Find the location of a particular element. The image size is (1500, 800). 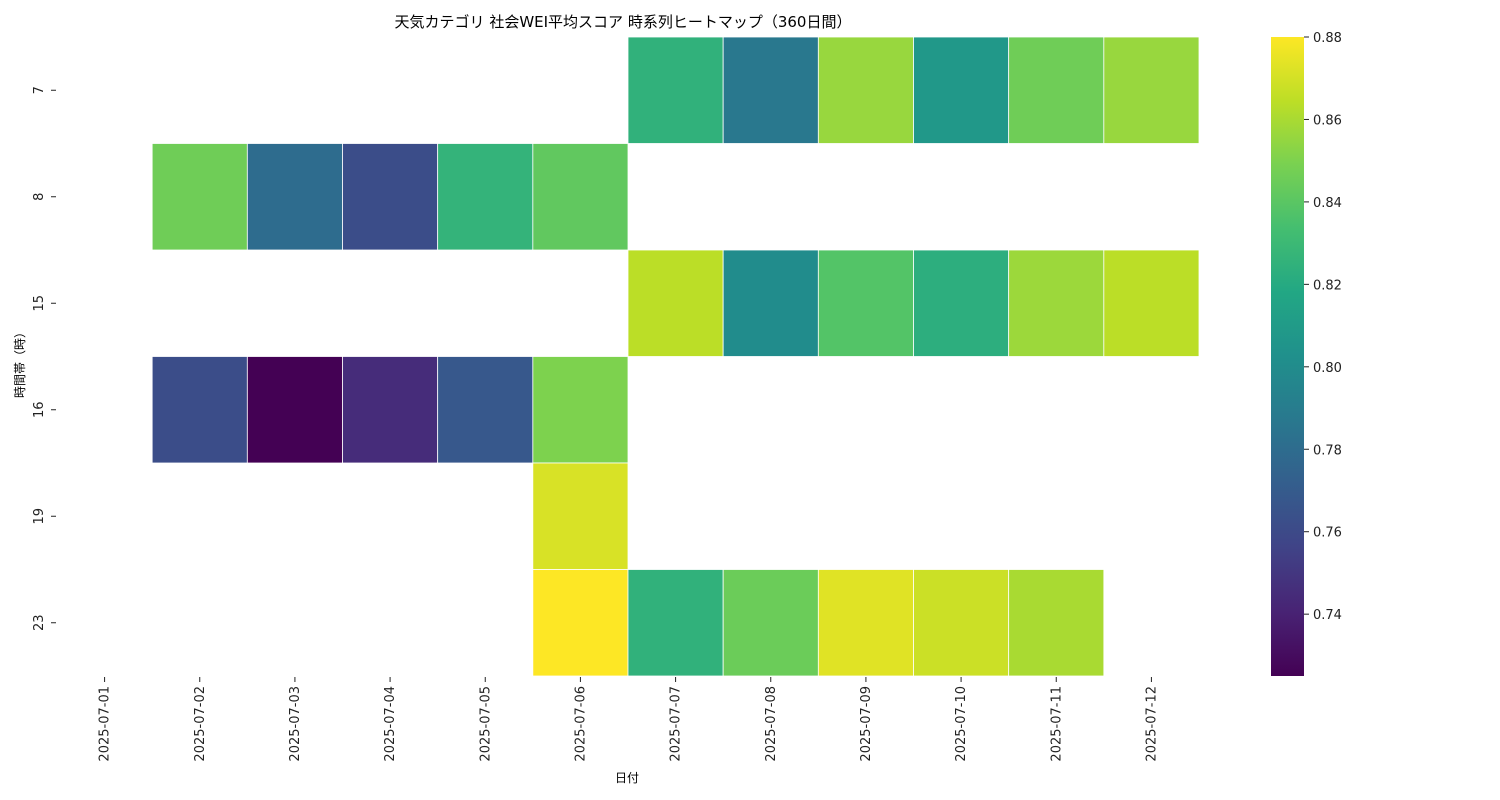

colorbar-tick-label: 0.88 is located at coordinates (1327, 38).